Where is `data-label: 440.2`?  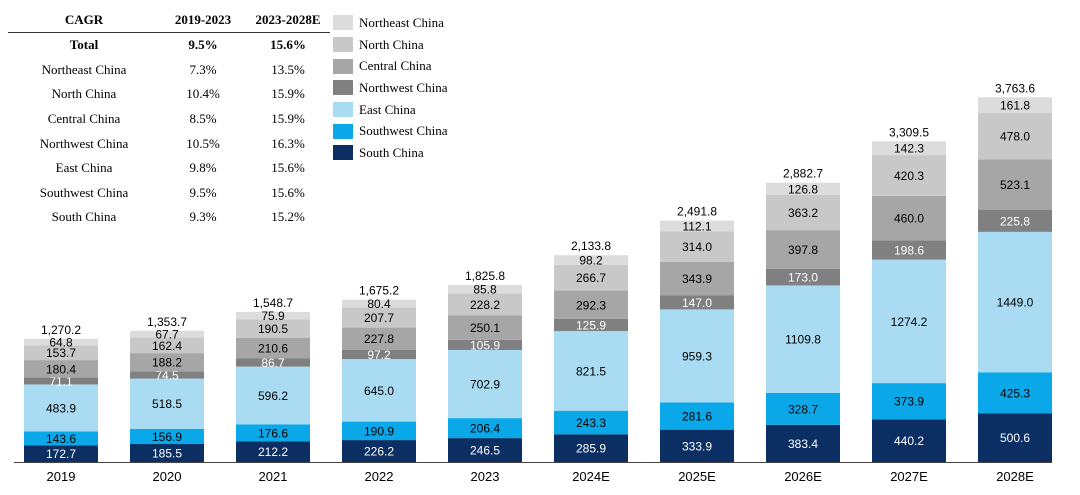 data-label: 440.2 is located at coordinates (909, 441).